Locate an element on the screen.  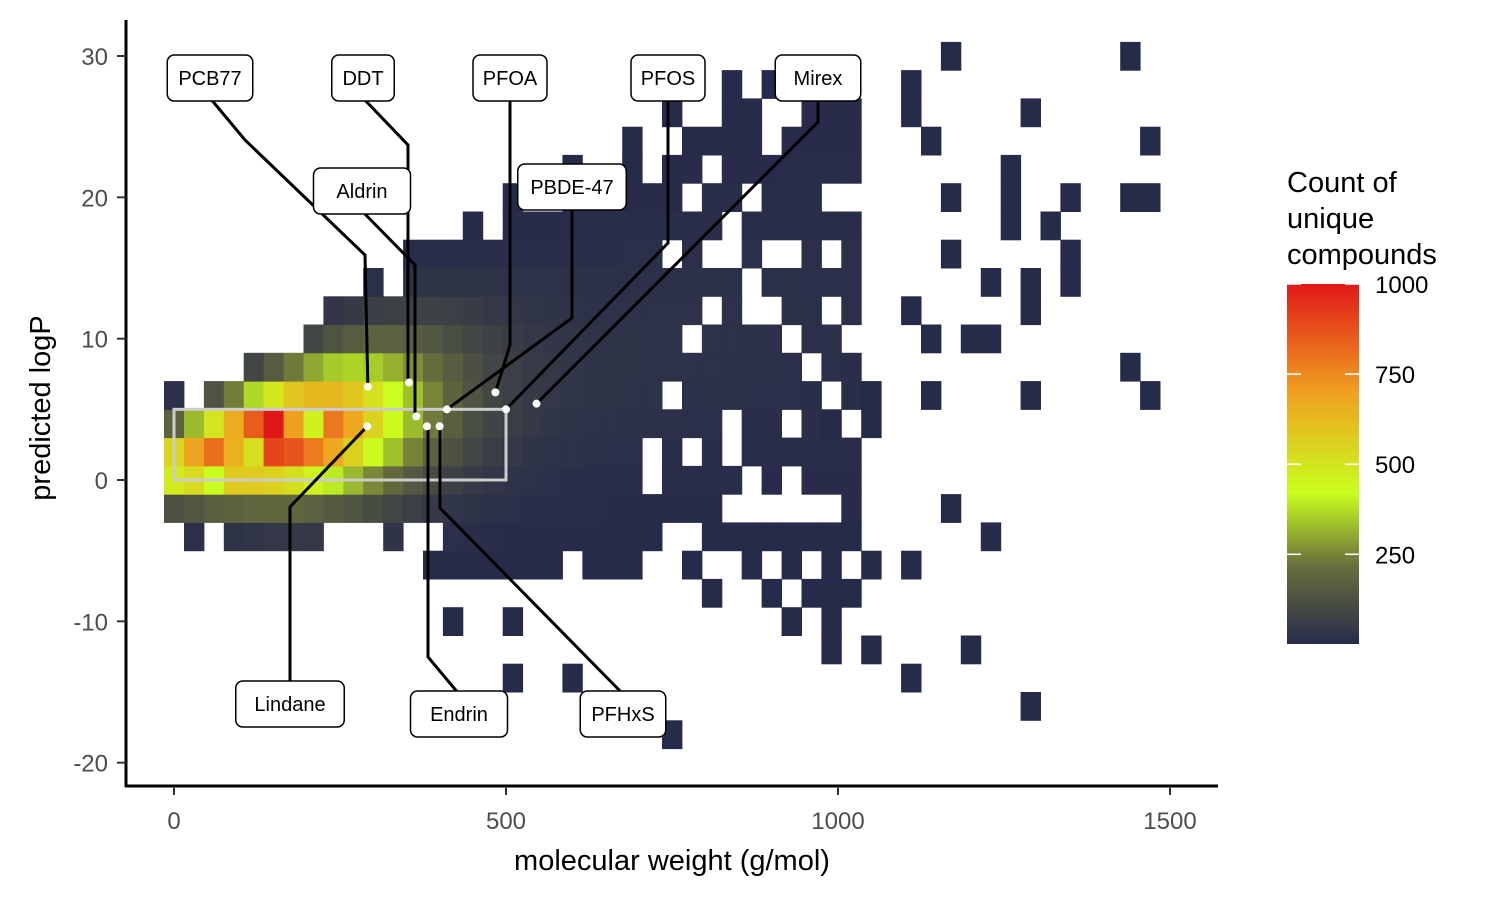
callout-label: PCB77 is located at coordinates (209, 79).